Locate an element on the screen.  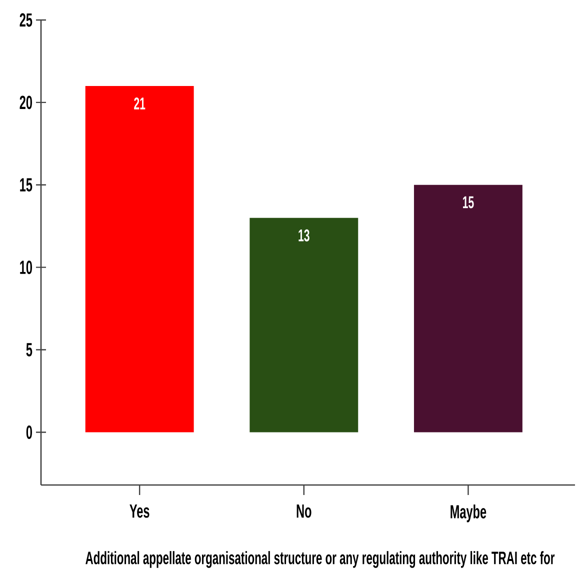
data-label: 21 is located at coordinates (140, 103).